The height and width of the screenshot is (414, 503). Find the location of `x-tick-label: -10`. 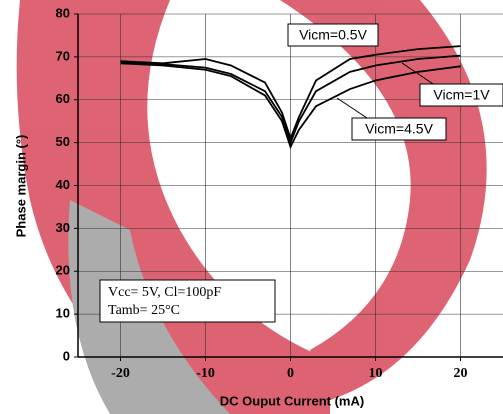

x-tick-label: -10 is located at coordinates (205, 373).